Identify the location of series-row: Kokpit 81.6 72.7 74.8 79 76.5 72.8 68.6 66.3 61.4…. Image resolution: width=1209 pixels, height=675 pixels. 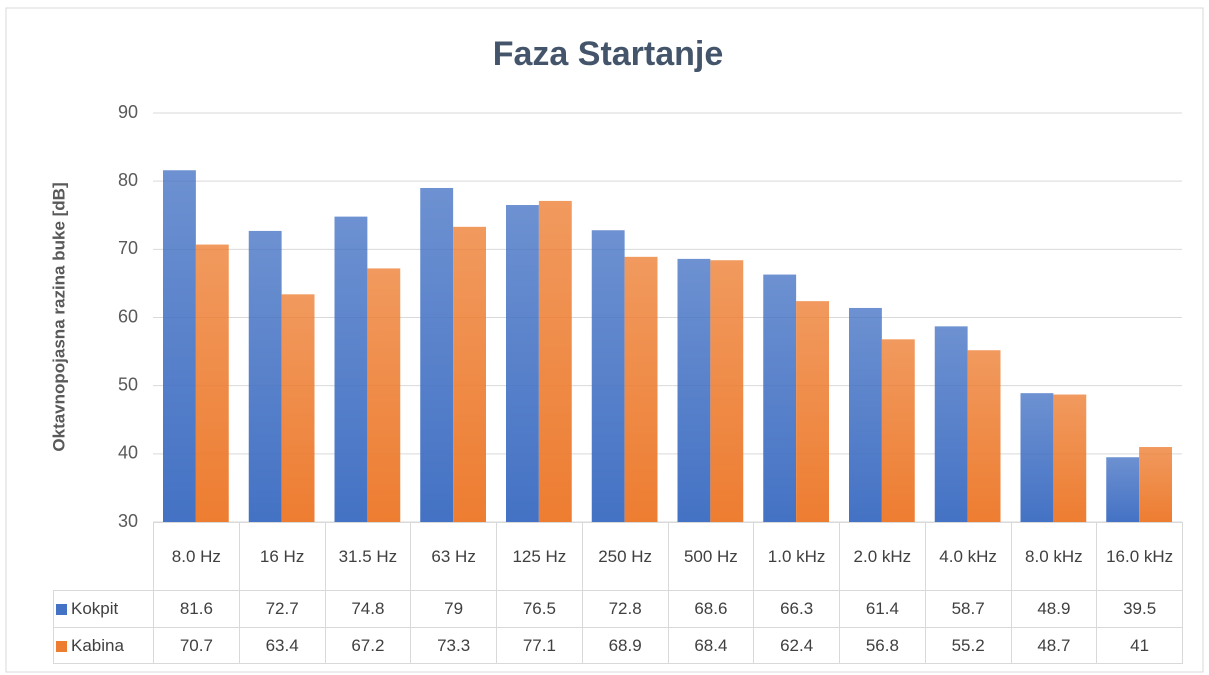
(618, 609).